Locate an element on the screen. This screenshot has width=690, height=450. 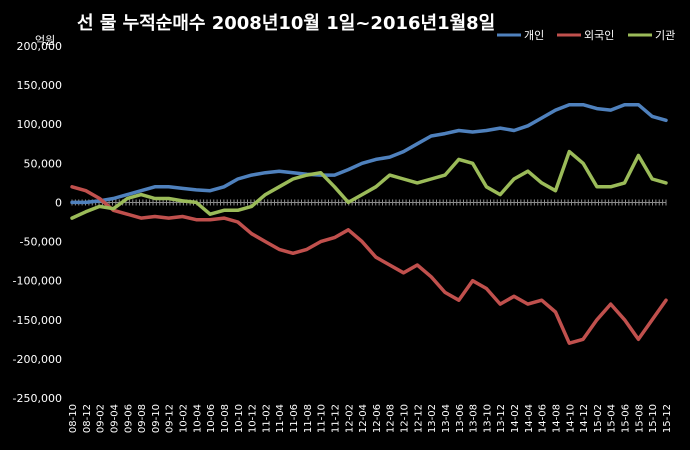
x-tick-label: 11-10 is located at coordinates (322, 418).